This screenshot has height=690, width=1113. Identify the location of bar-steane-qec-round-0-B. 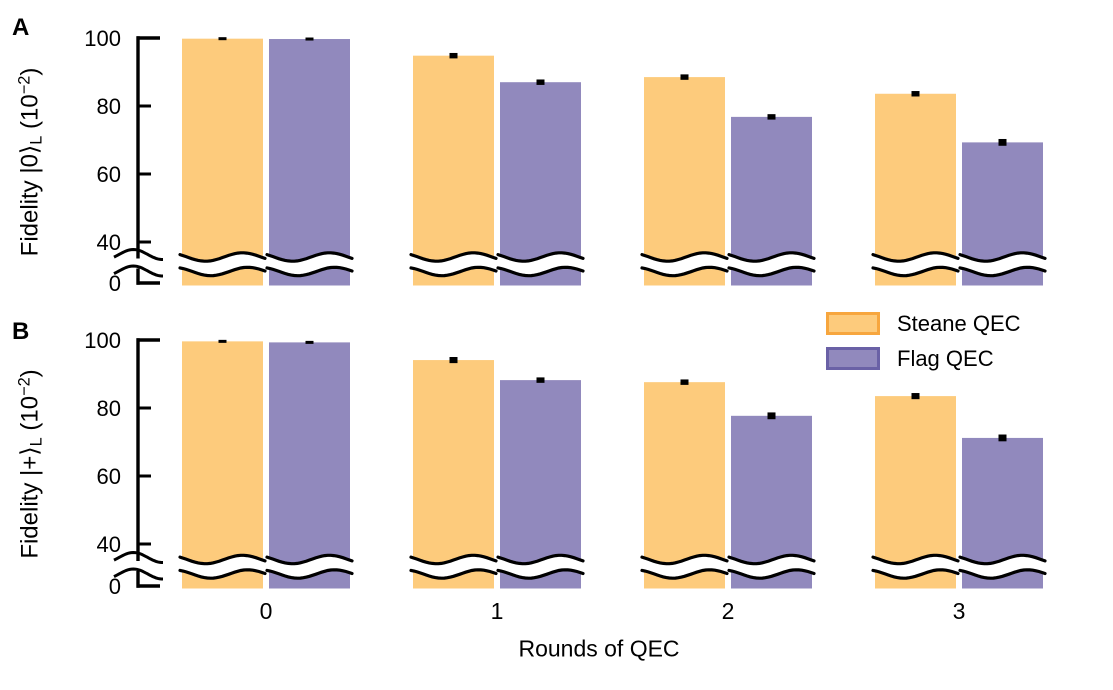
(222, 465).